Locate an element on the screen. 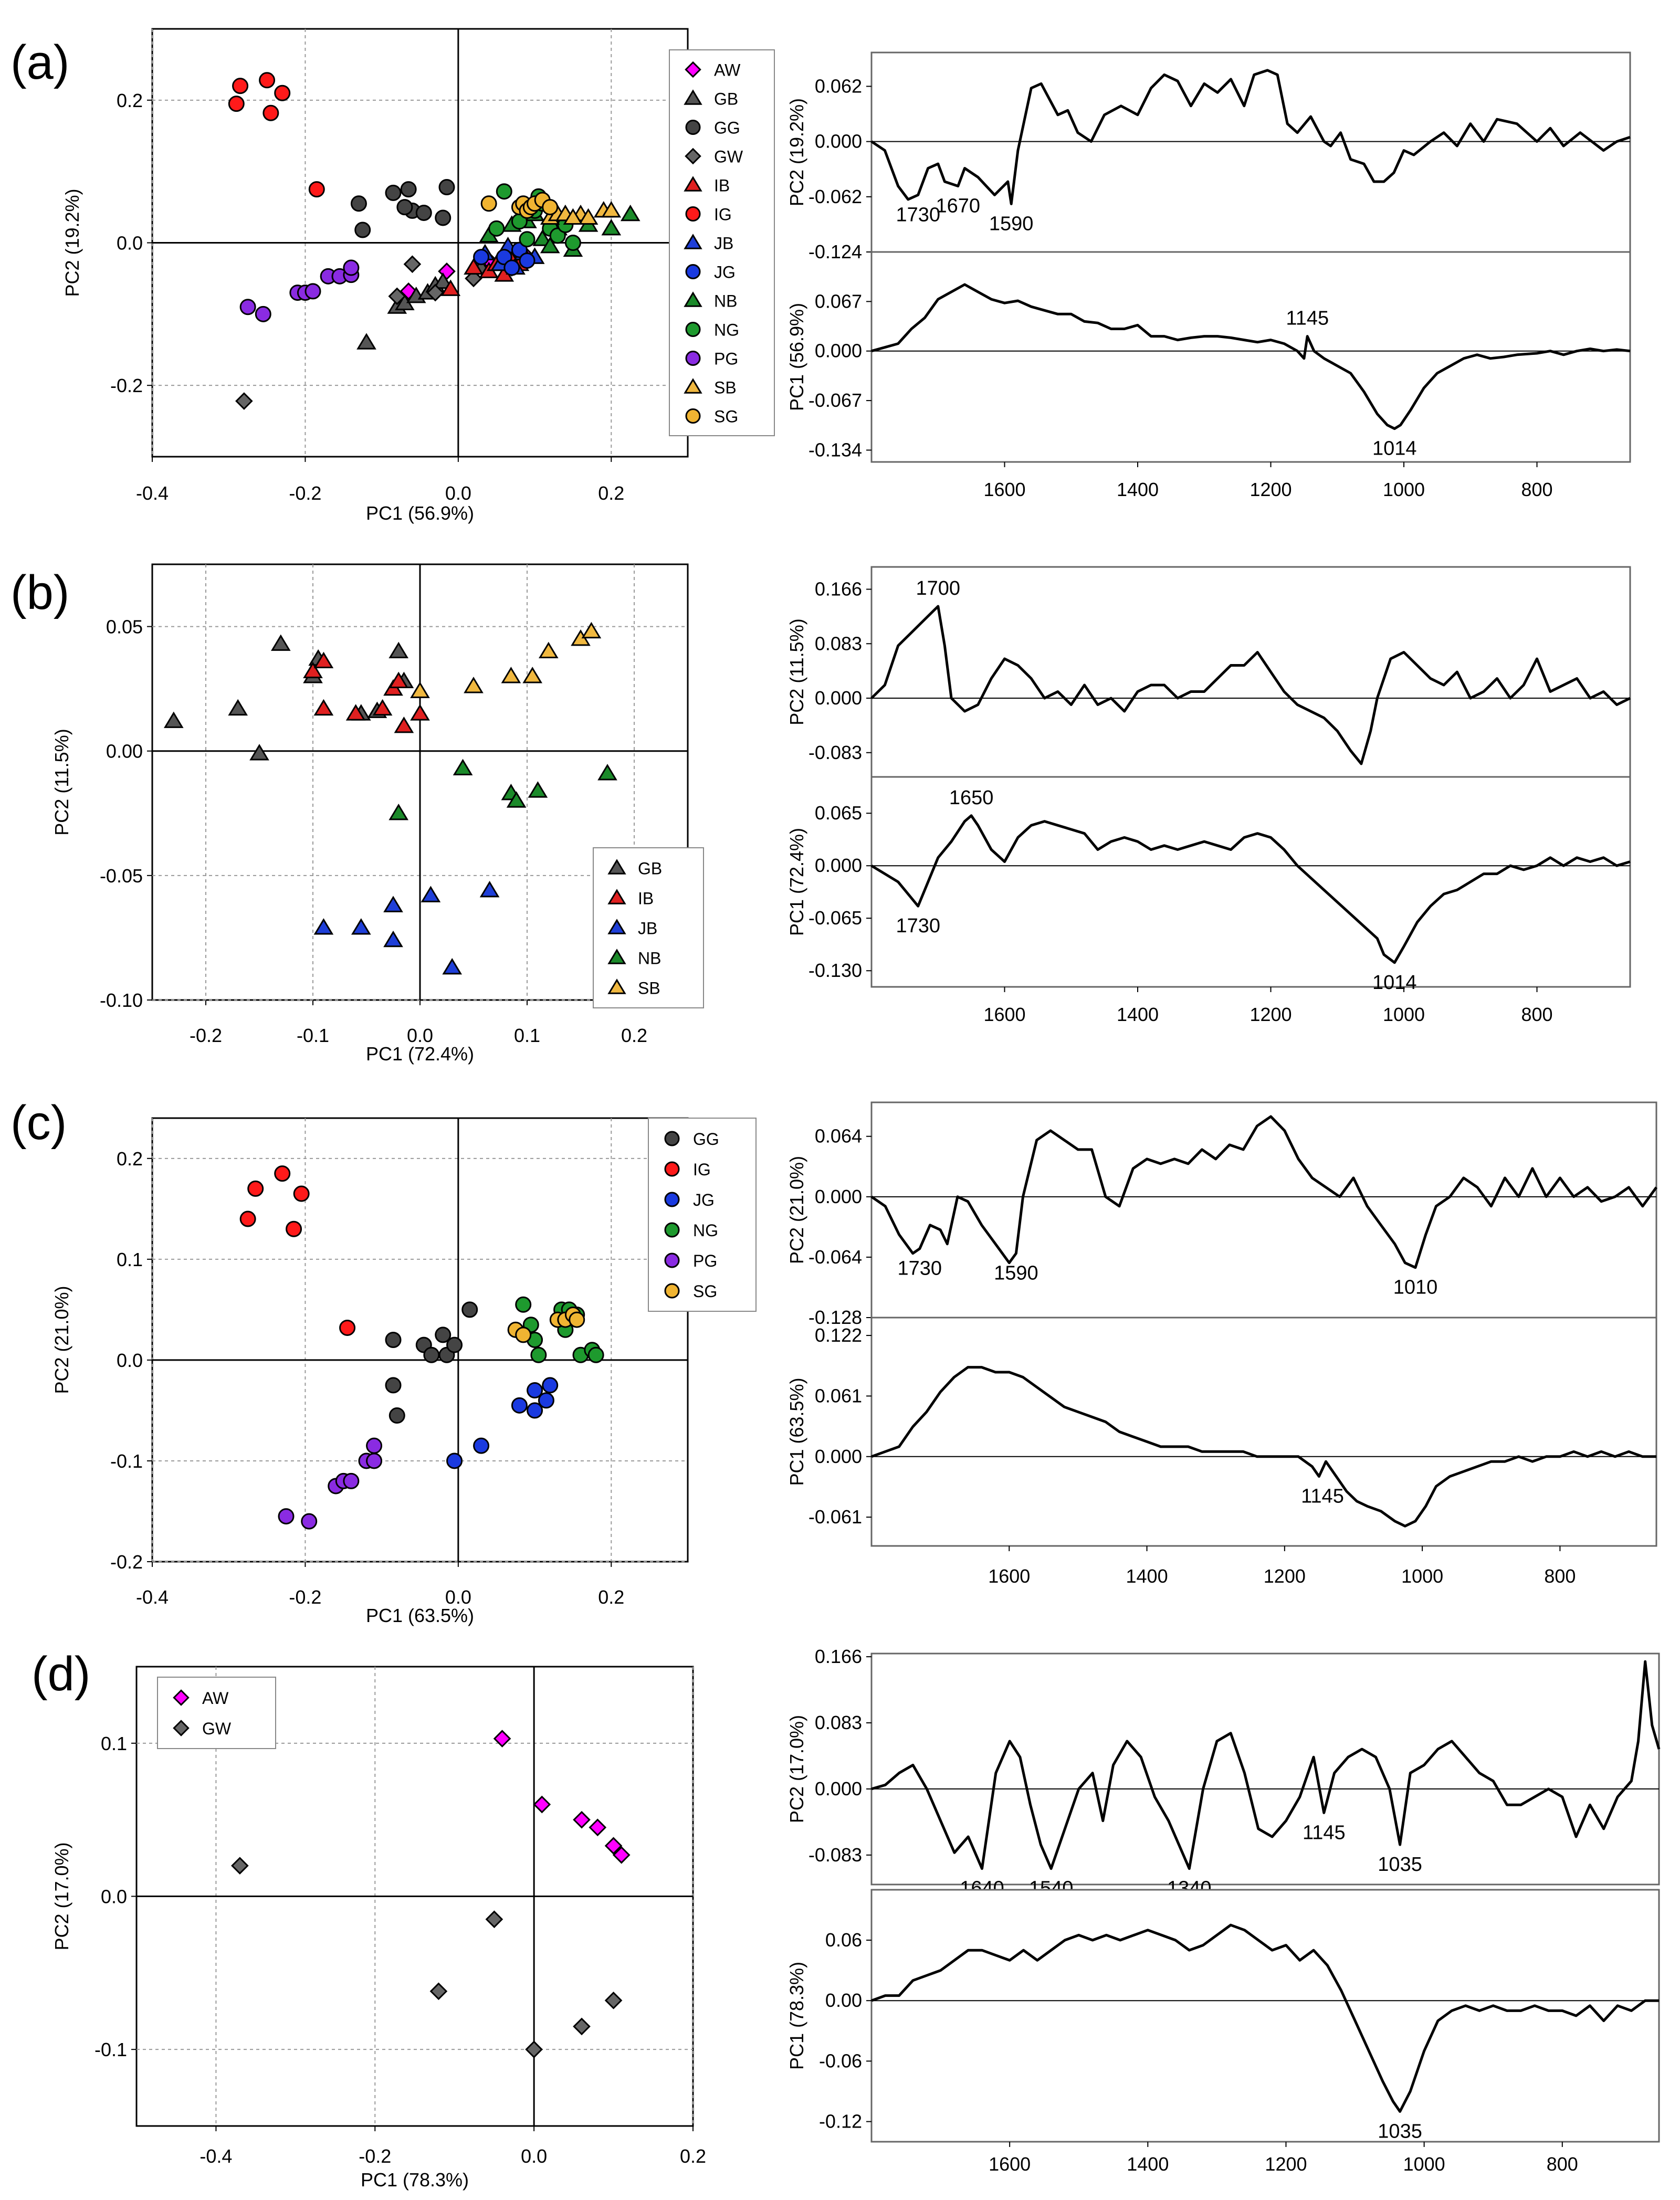  peak-annotation: 1145 is located at coordinates (1307, 319).